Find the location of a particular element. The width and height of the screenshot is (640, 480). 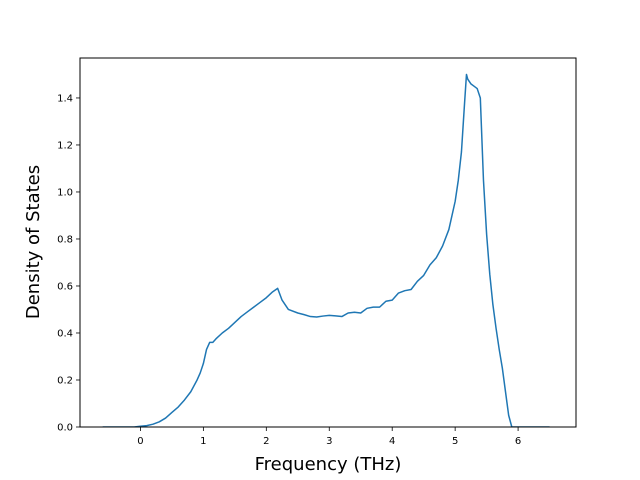

x-tick-label: 0 is located at coordinates (140, 441).